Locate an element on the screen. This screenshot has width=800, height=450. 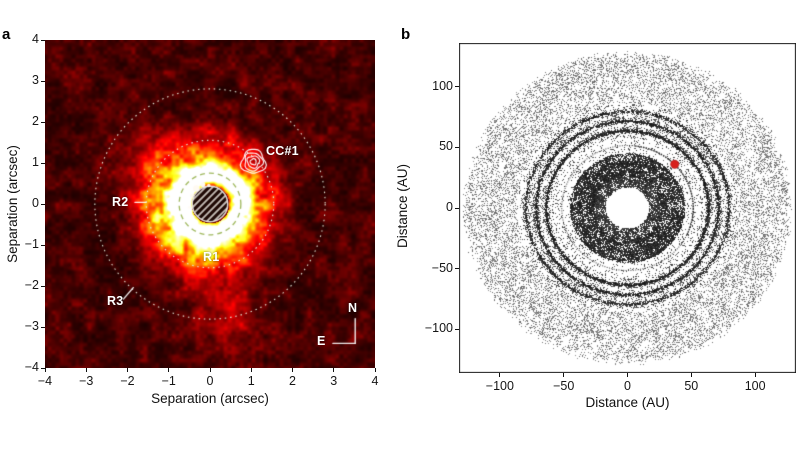
panel-a-letter: a is located at coordinates (6, 34).